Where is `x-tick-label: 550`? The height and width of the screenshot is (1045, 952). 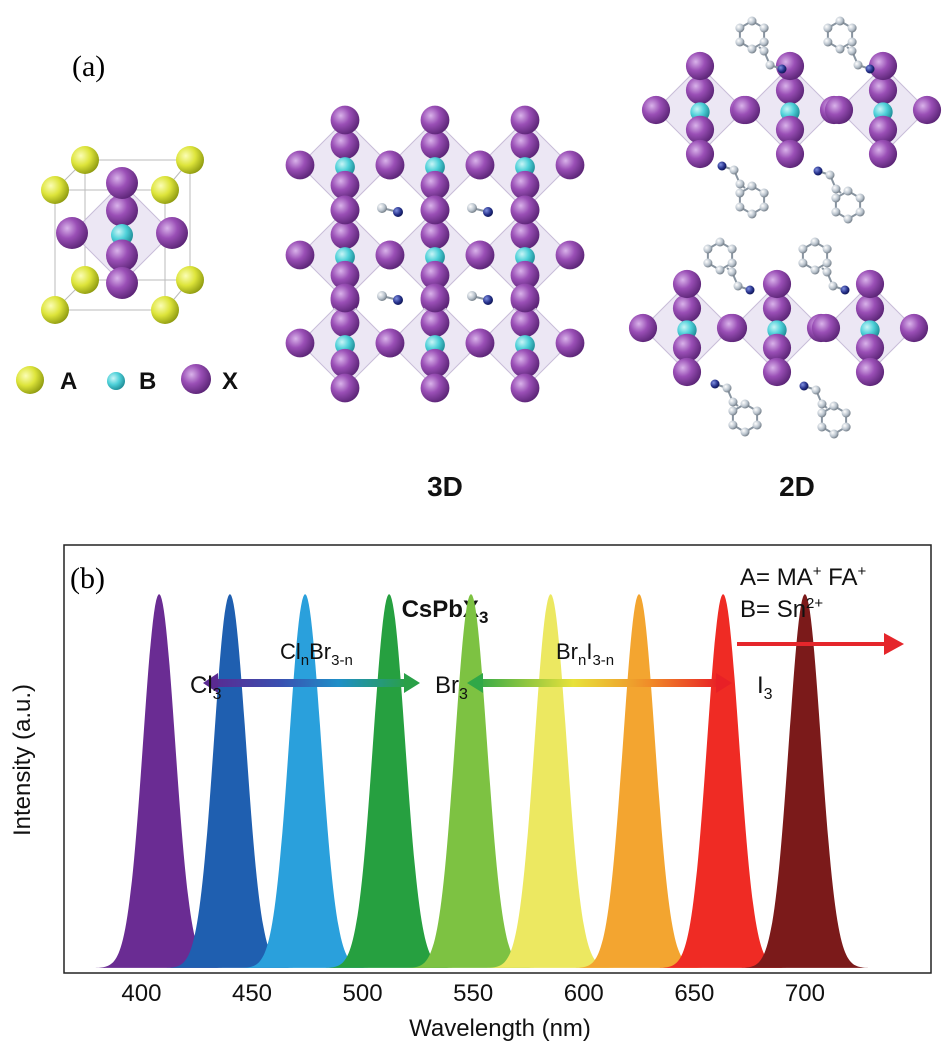
x-tick-label: 550 is located at coordinates (473, 993).